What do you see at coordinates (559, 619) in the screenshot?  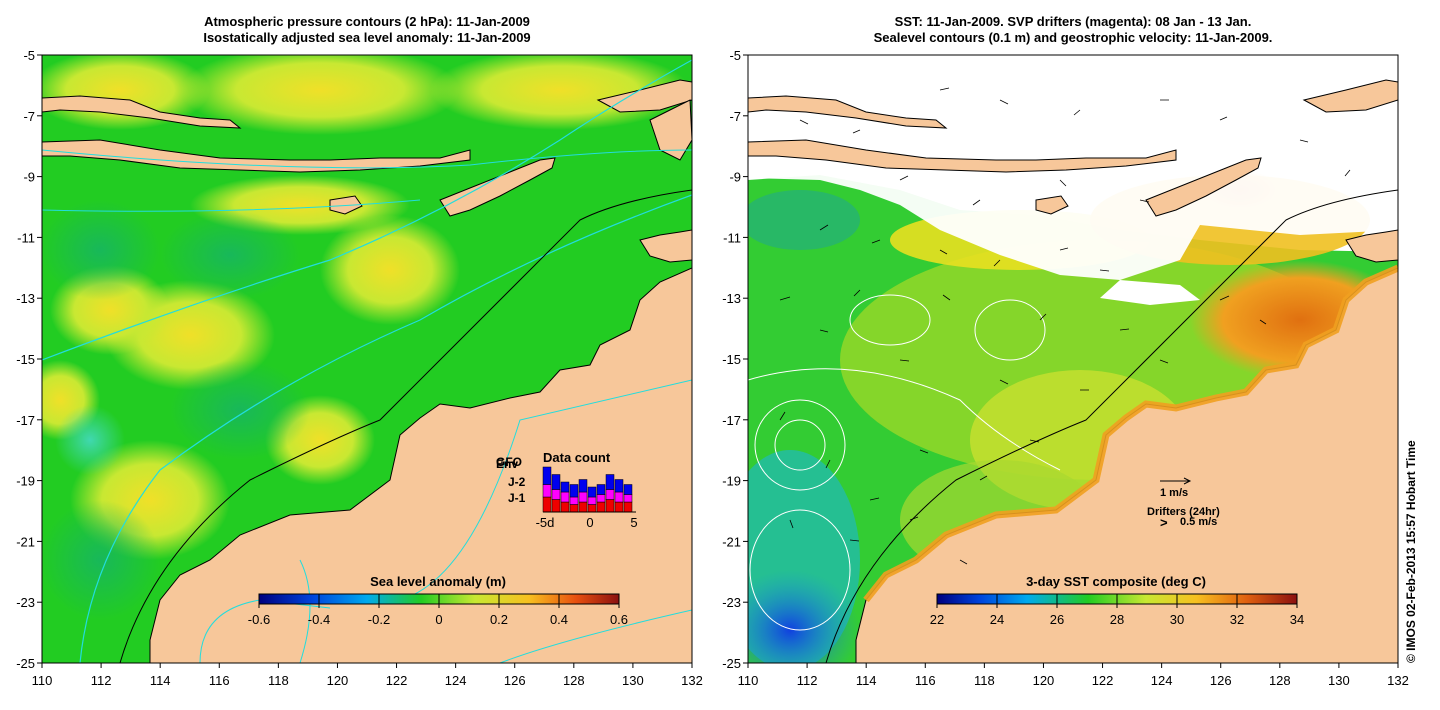 I see `colorbar-tick-label: 0.4` at bounding box center [559, 619].